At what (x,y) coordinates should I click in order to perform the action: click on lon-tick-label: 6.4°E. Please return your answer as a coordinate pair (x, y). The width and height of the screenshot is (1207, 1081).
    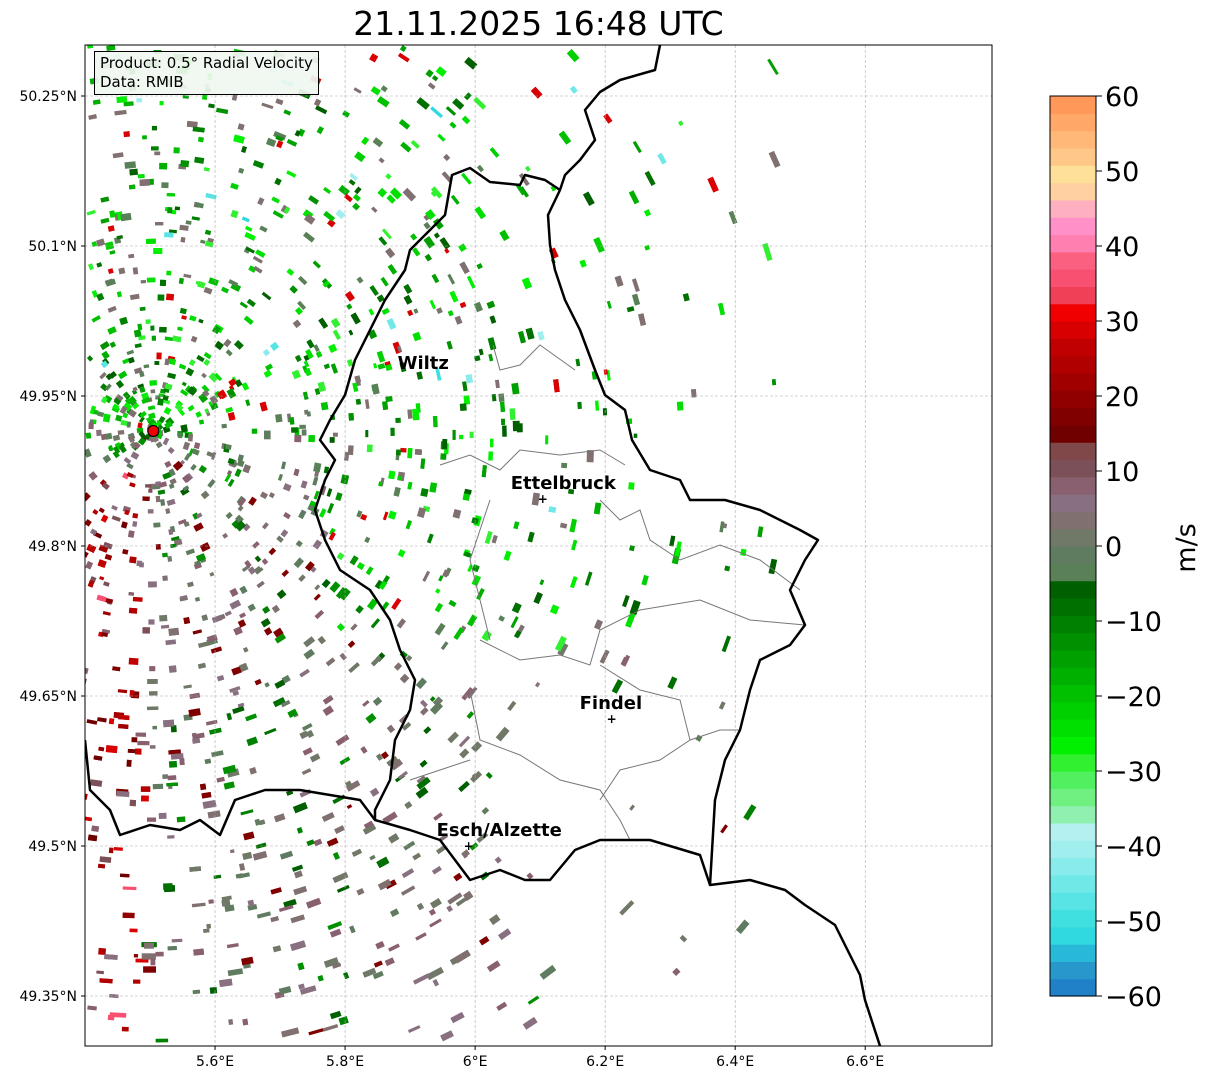
    Looking at the image, I should click on (735, 1062).